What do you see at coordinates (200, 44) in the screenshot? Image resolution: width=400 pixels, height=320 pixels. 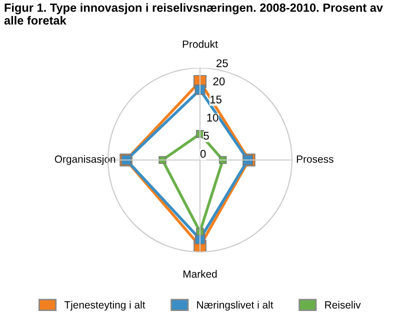 I see `spoke-label: Produkt` at bounding box center [200, 44].